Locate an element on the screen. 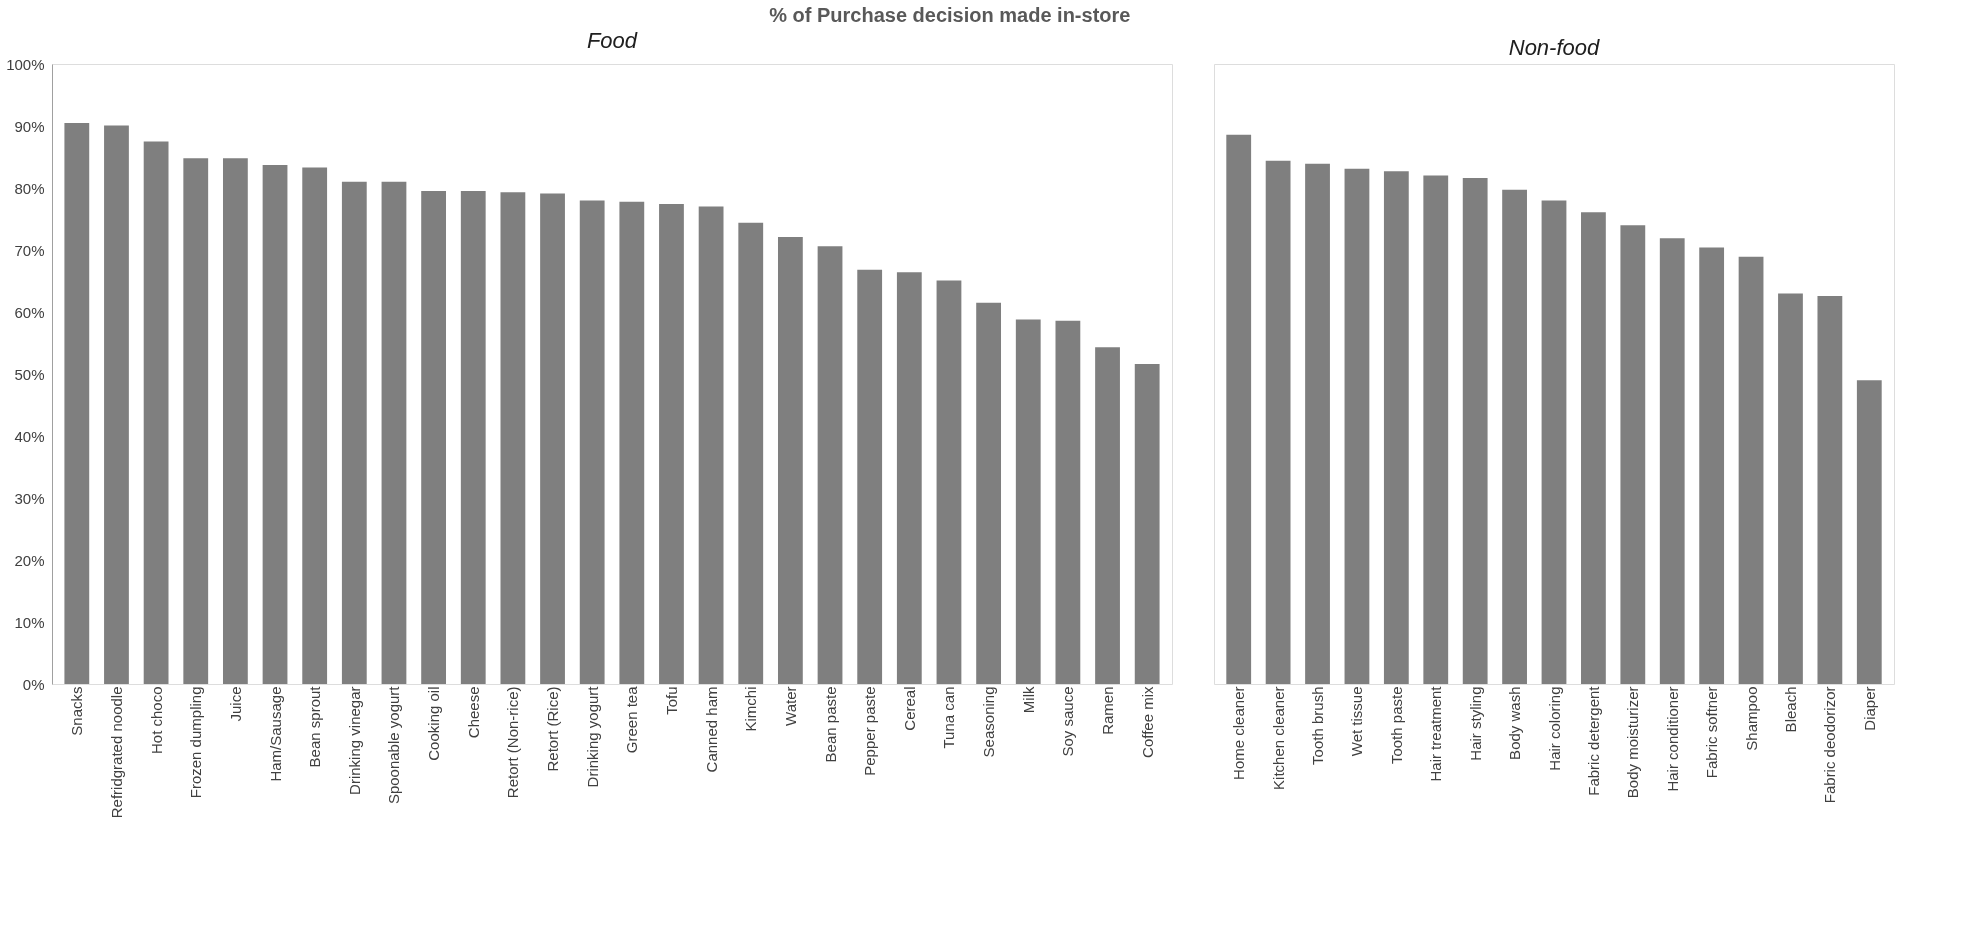  y-tick-label: 90% is located at coordinates (29, 126).